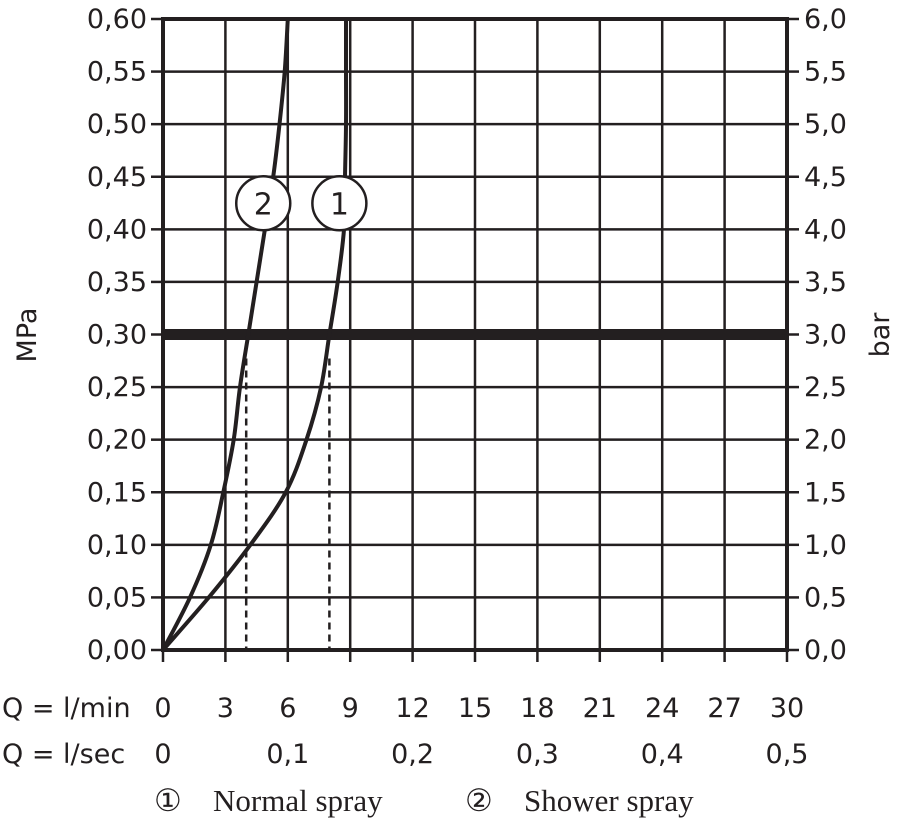  I want to click on y-tick-label-right: 1,0, so click(825, 545).